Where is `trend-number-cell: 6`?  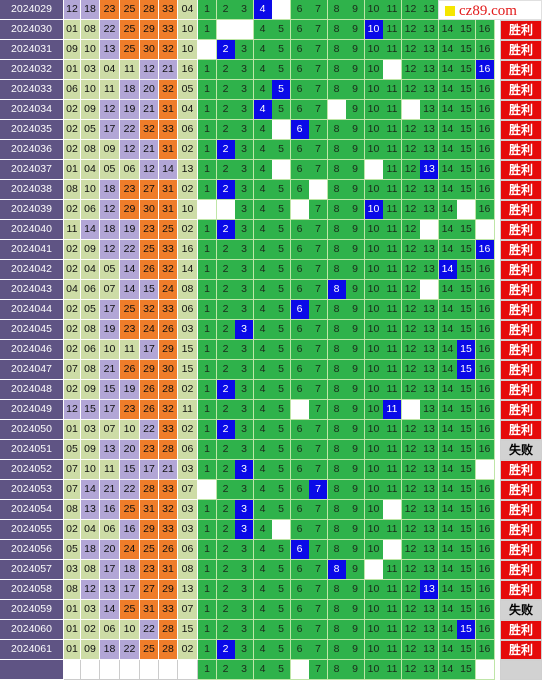 trend-number-cell: 6 is located at coordinates (300, 530).